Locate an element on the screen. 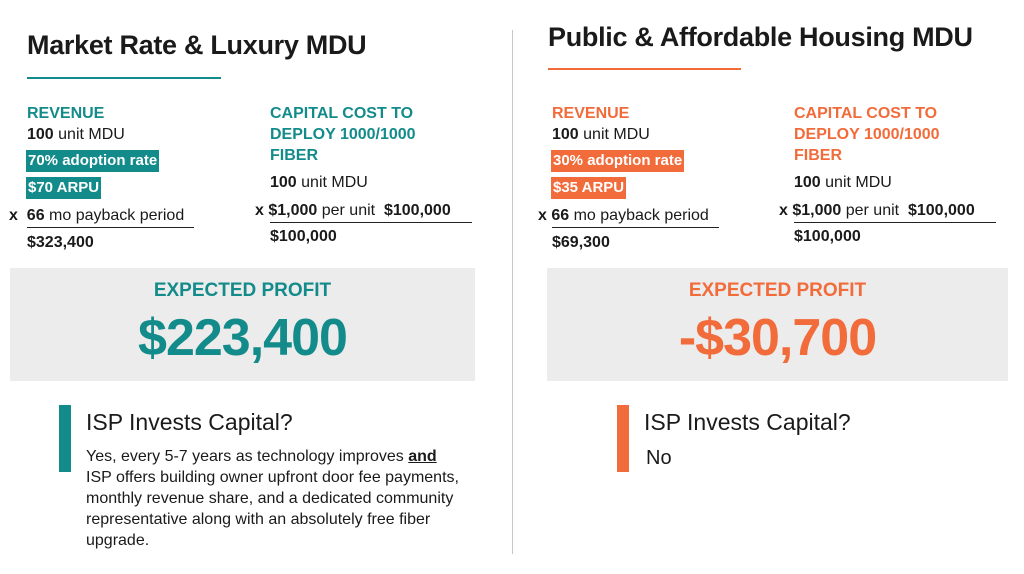  right-revenue-heading: REVENUE is located at coordinates (591, 113).